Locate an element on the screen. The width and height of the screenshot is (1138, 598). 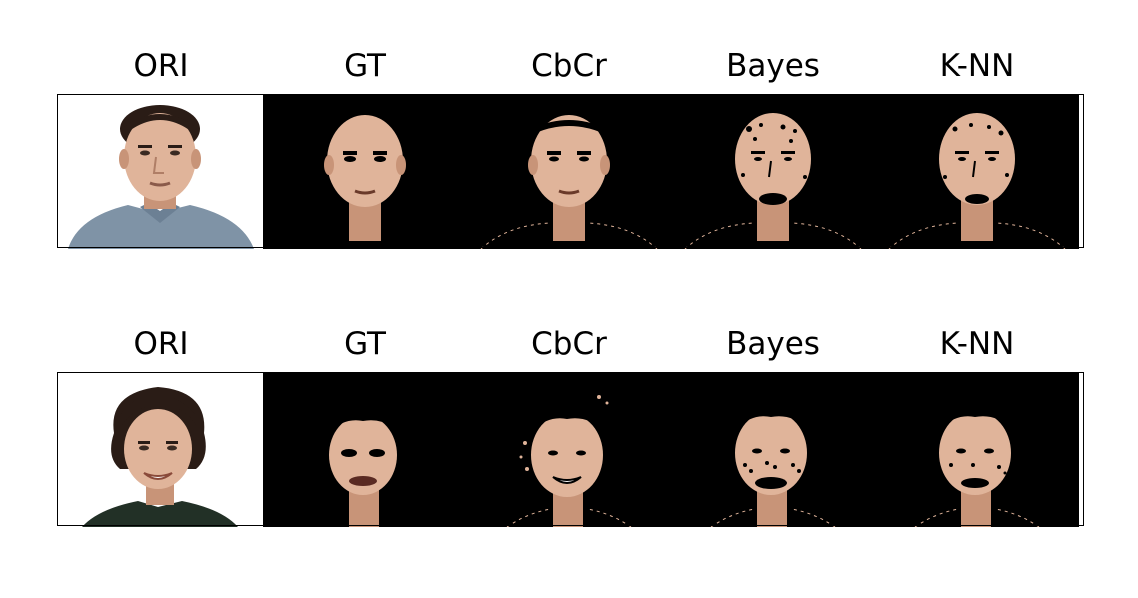
row1-cbcr-mask is located at coordinates (569, 172).